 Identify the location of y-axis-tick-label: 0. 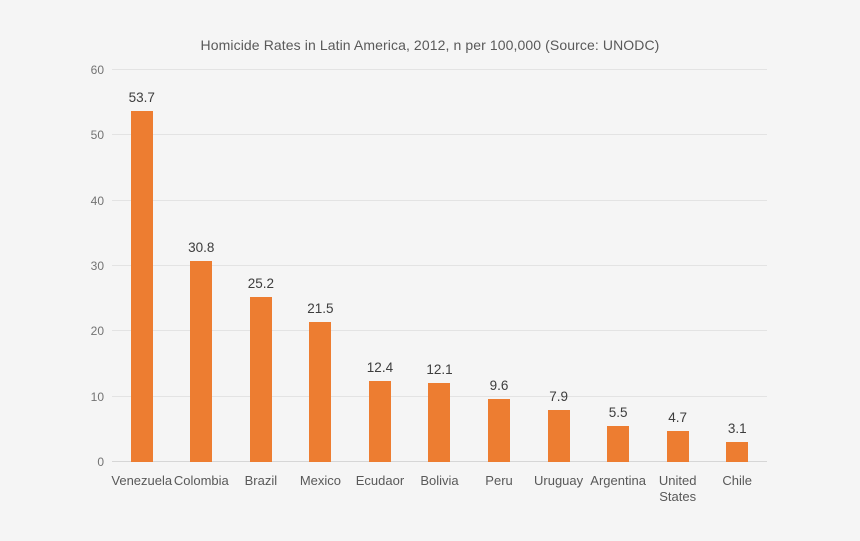
(100, 462).